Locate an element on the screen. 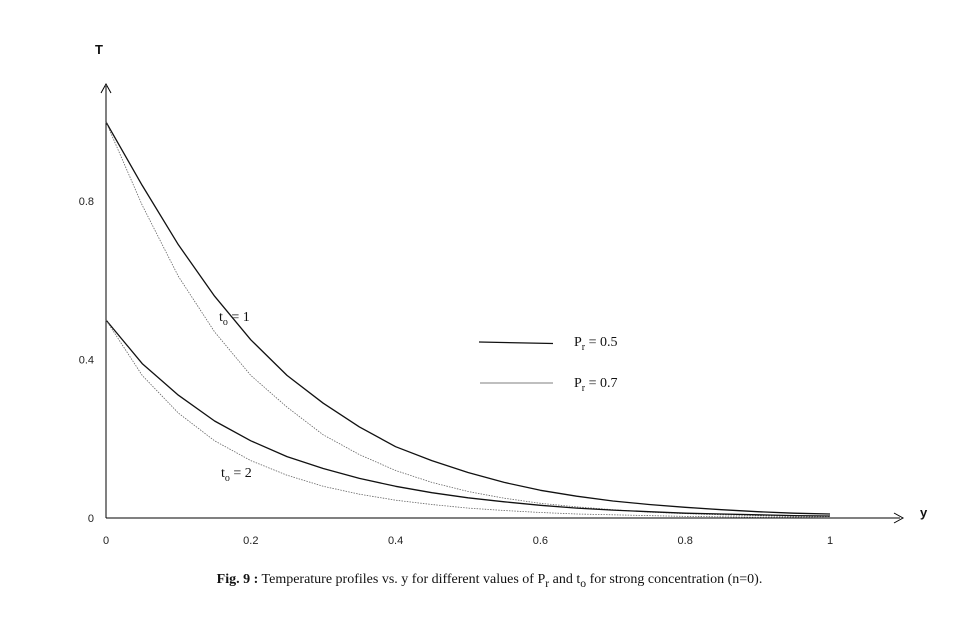 This screenshot has height=641, width=979. caption-text-2: and t is located at coordinates (565, 579).